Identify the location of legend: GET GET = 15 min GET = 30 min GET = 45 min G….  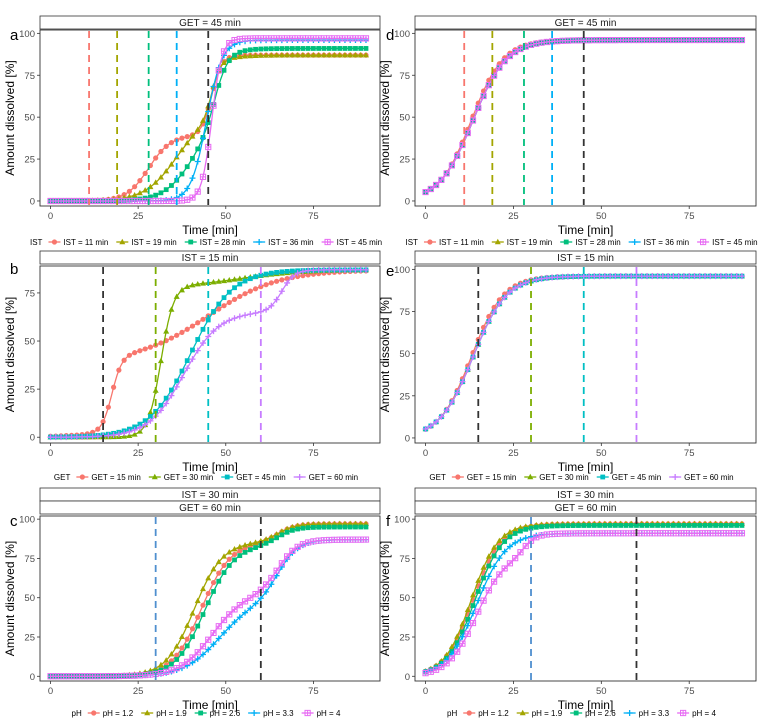
(581, 477).